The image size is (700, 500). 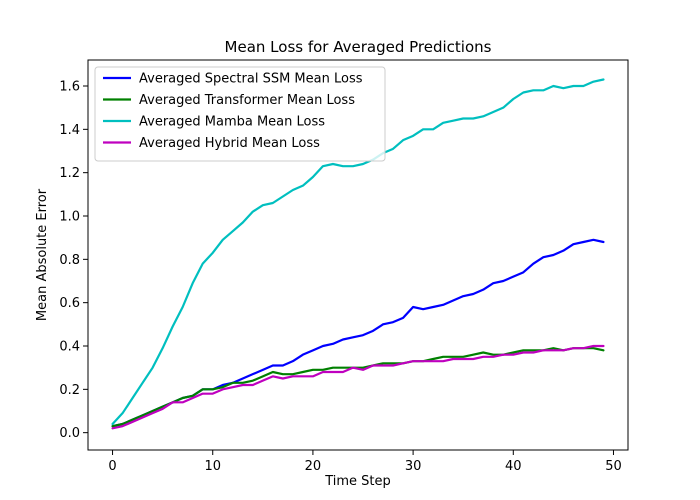 I want to click on legend-entry-averaged-hybrid-mean-loss: Averaged Hybrid Mean Loss, so click(x=229, y=143).